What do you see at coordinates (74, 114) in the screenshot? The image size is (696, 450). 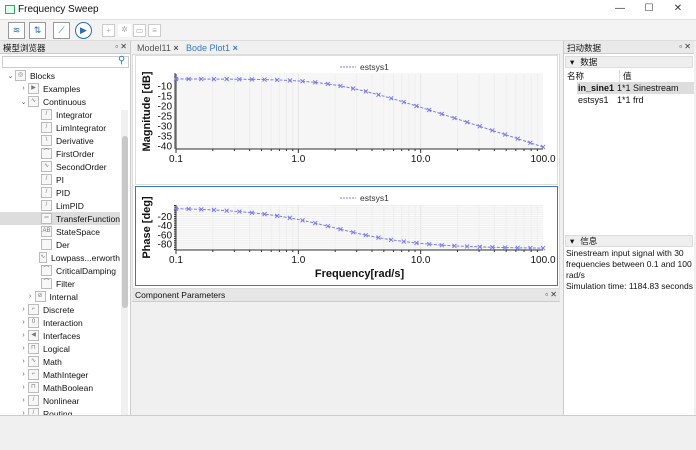 I see `tree-item-label: Integrator` at bounding box center [74, 114].